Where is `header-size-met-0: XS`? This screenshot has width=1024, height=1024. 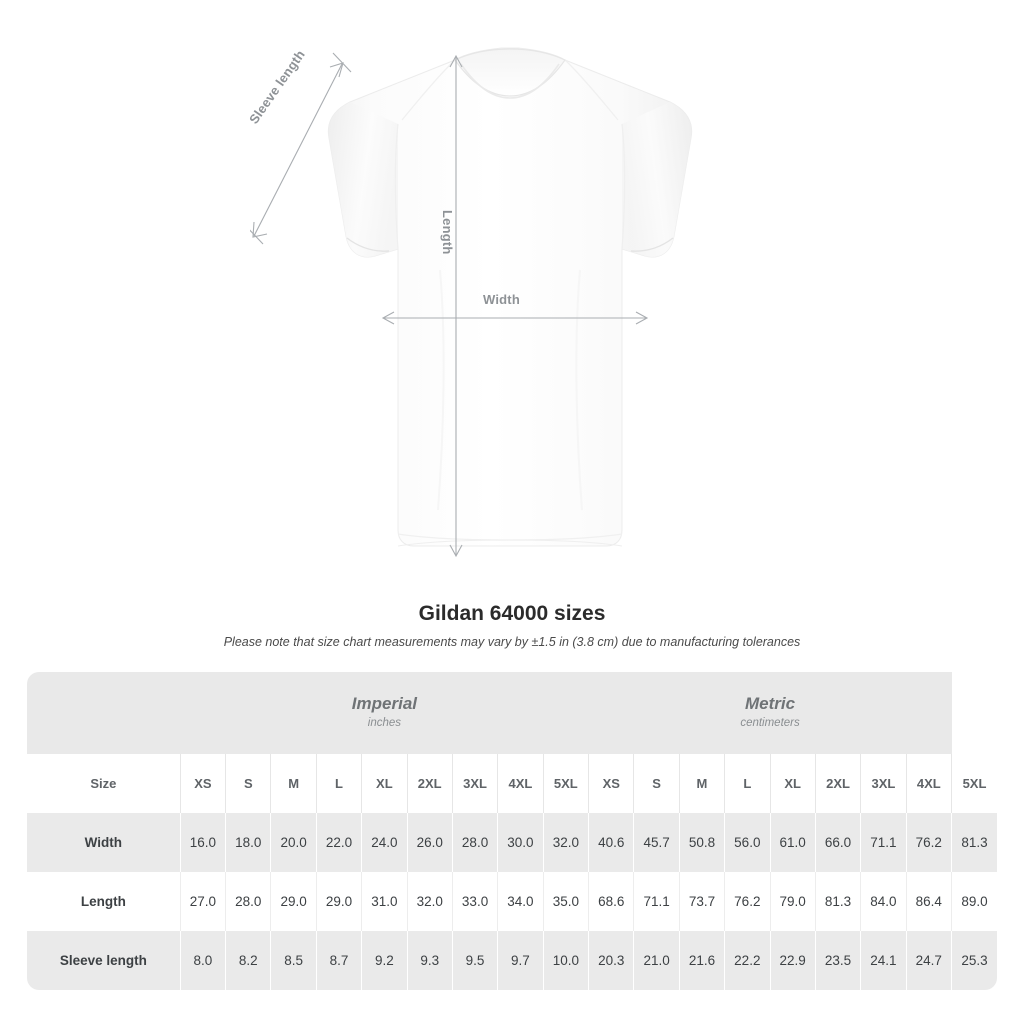 header-size-met-0: XS is located at coordinates (611, 783).